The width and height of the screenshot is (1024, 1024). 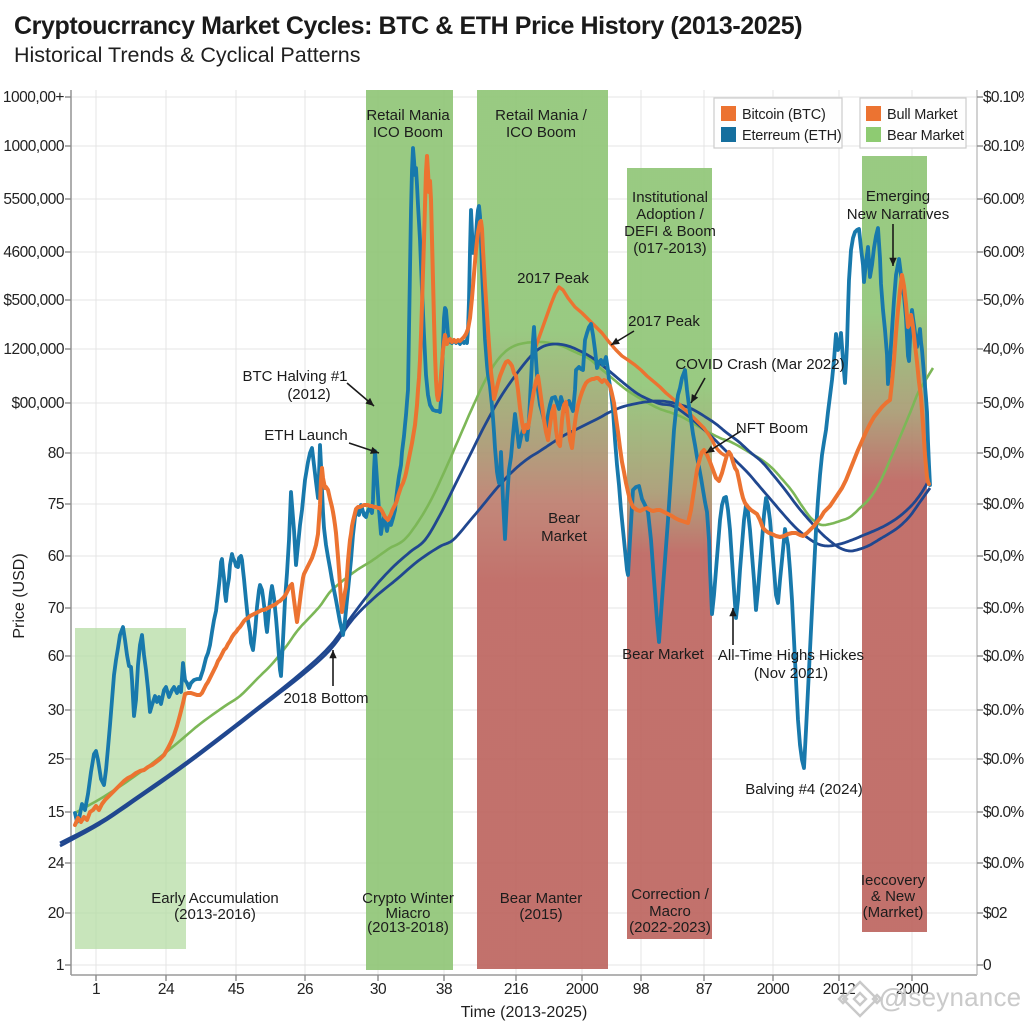 I want to click on svg-text: Time (2013-2025), so click(x=524, y=1012).